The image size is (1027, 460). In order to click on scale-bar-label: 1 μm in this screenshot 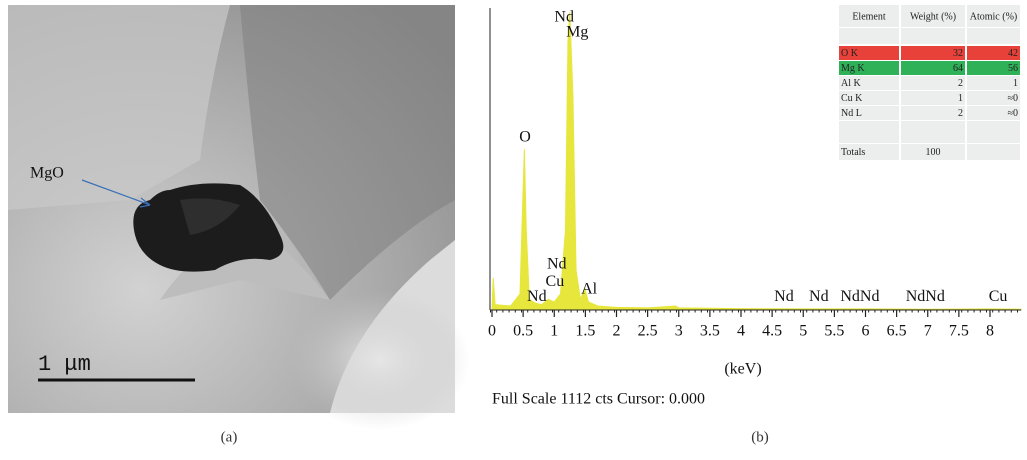, I will do `click(64, 364)`.